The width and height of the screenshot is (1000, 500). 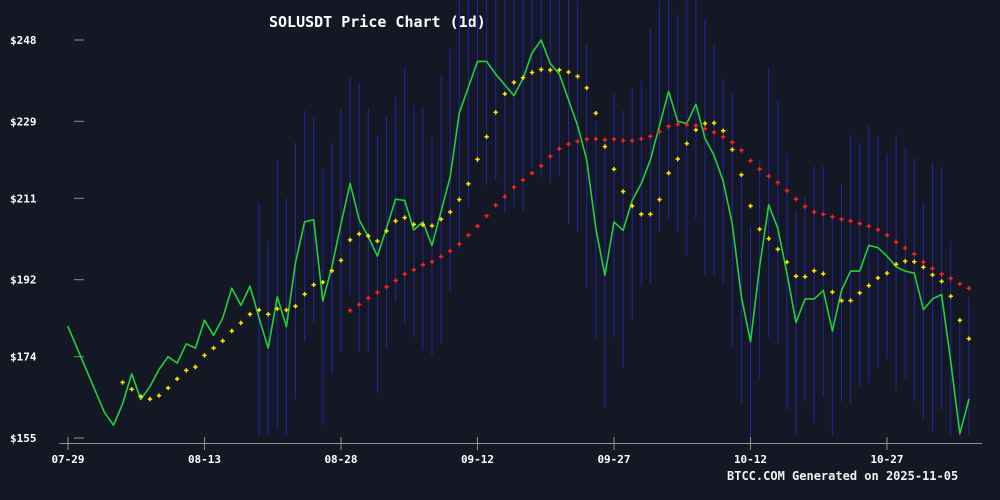 I want to click on y-axis: $248 $229 $211 $192 $174 $155, so click(x=47, y=239).